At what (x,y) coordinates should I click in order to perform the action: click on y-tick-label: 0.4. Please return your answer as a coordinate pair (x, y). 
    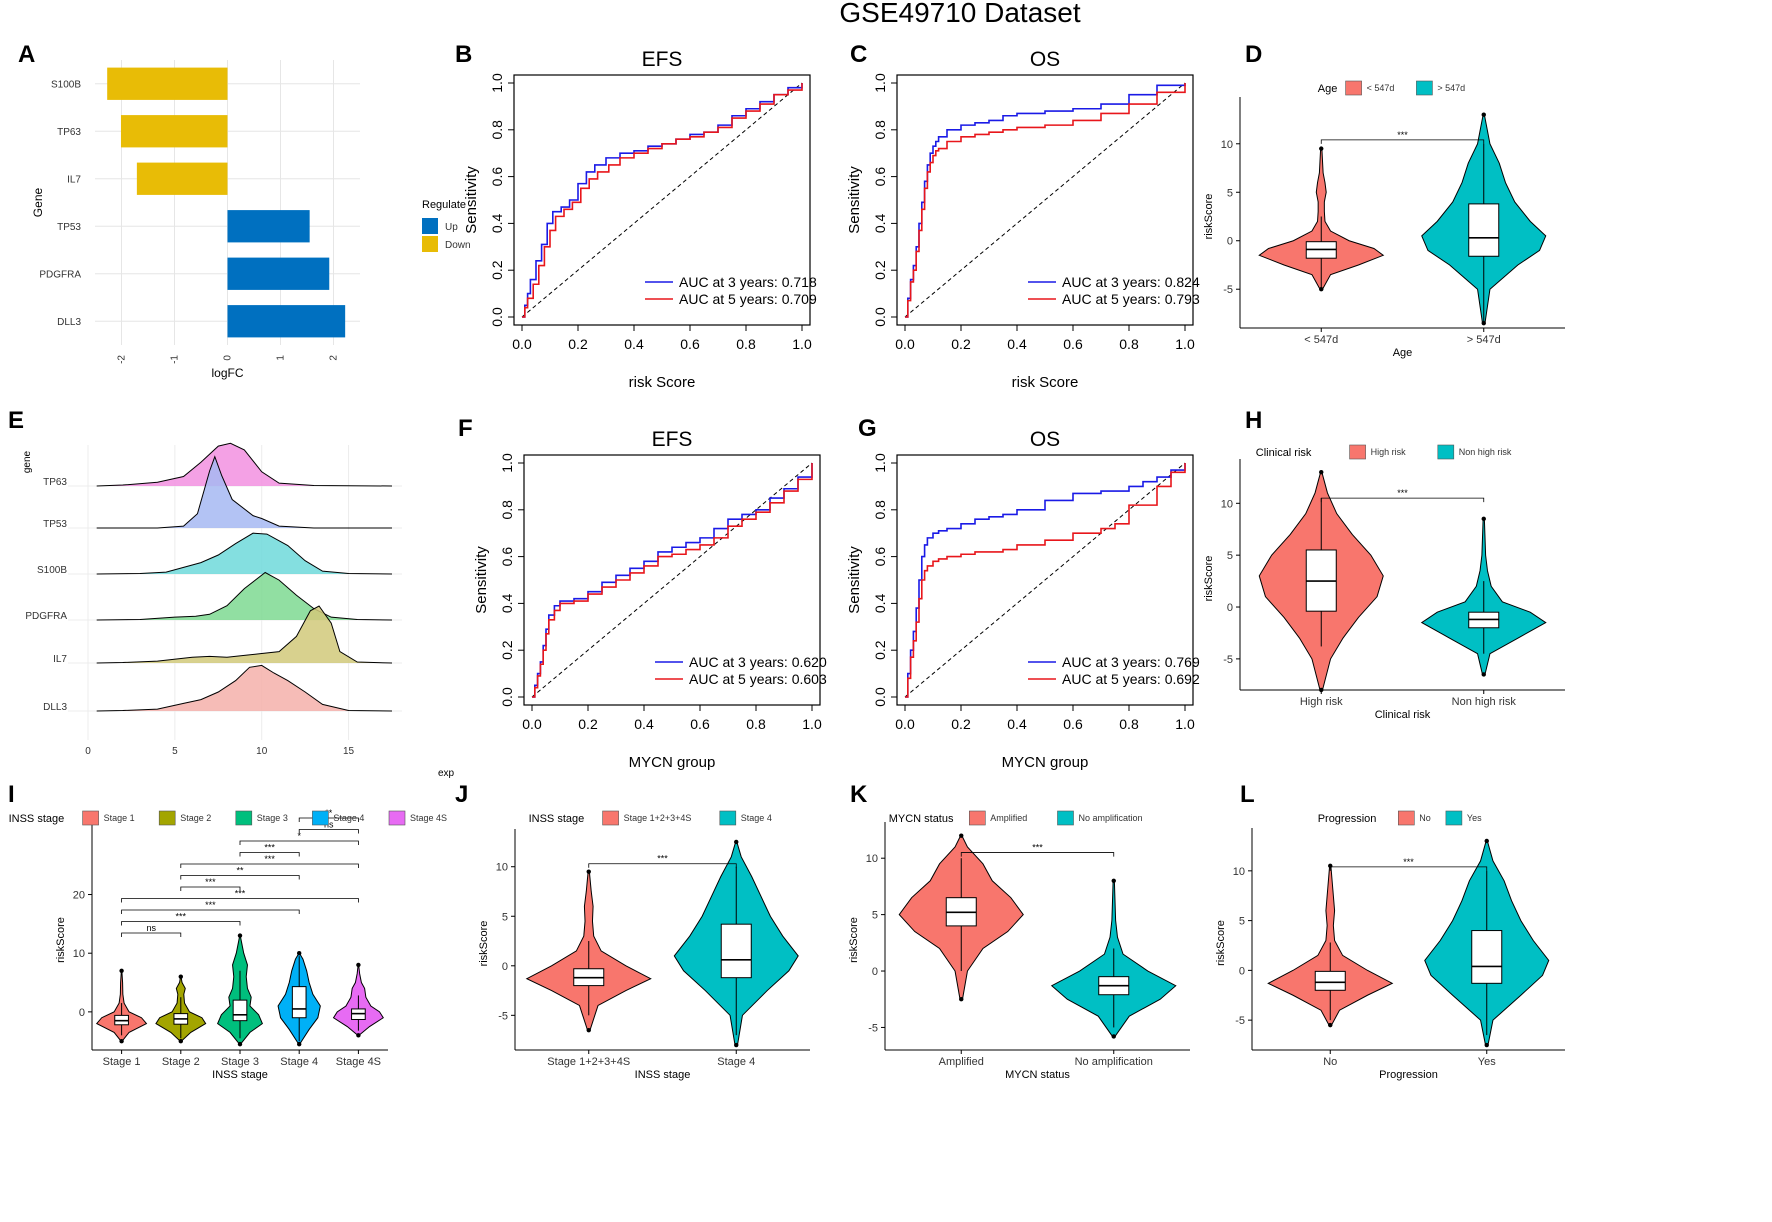
    Looking at the image, I should click on (880, 223).